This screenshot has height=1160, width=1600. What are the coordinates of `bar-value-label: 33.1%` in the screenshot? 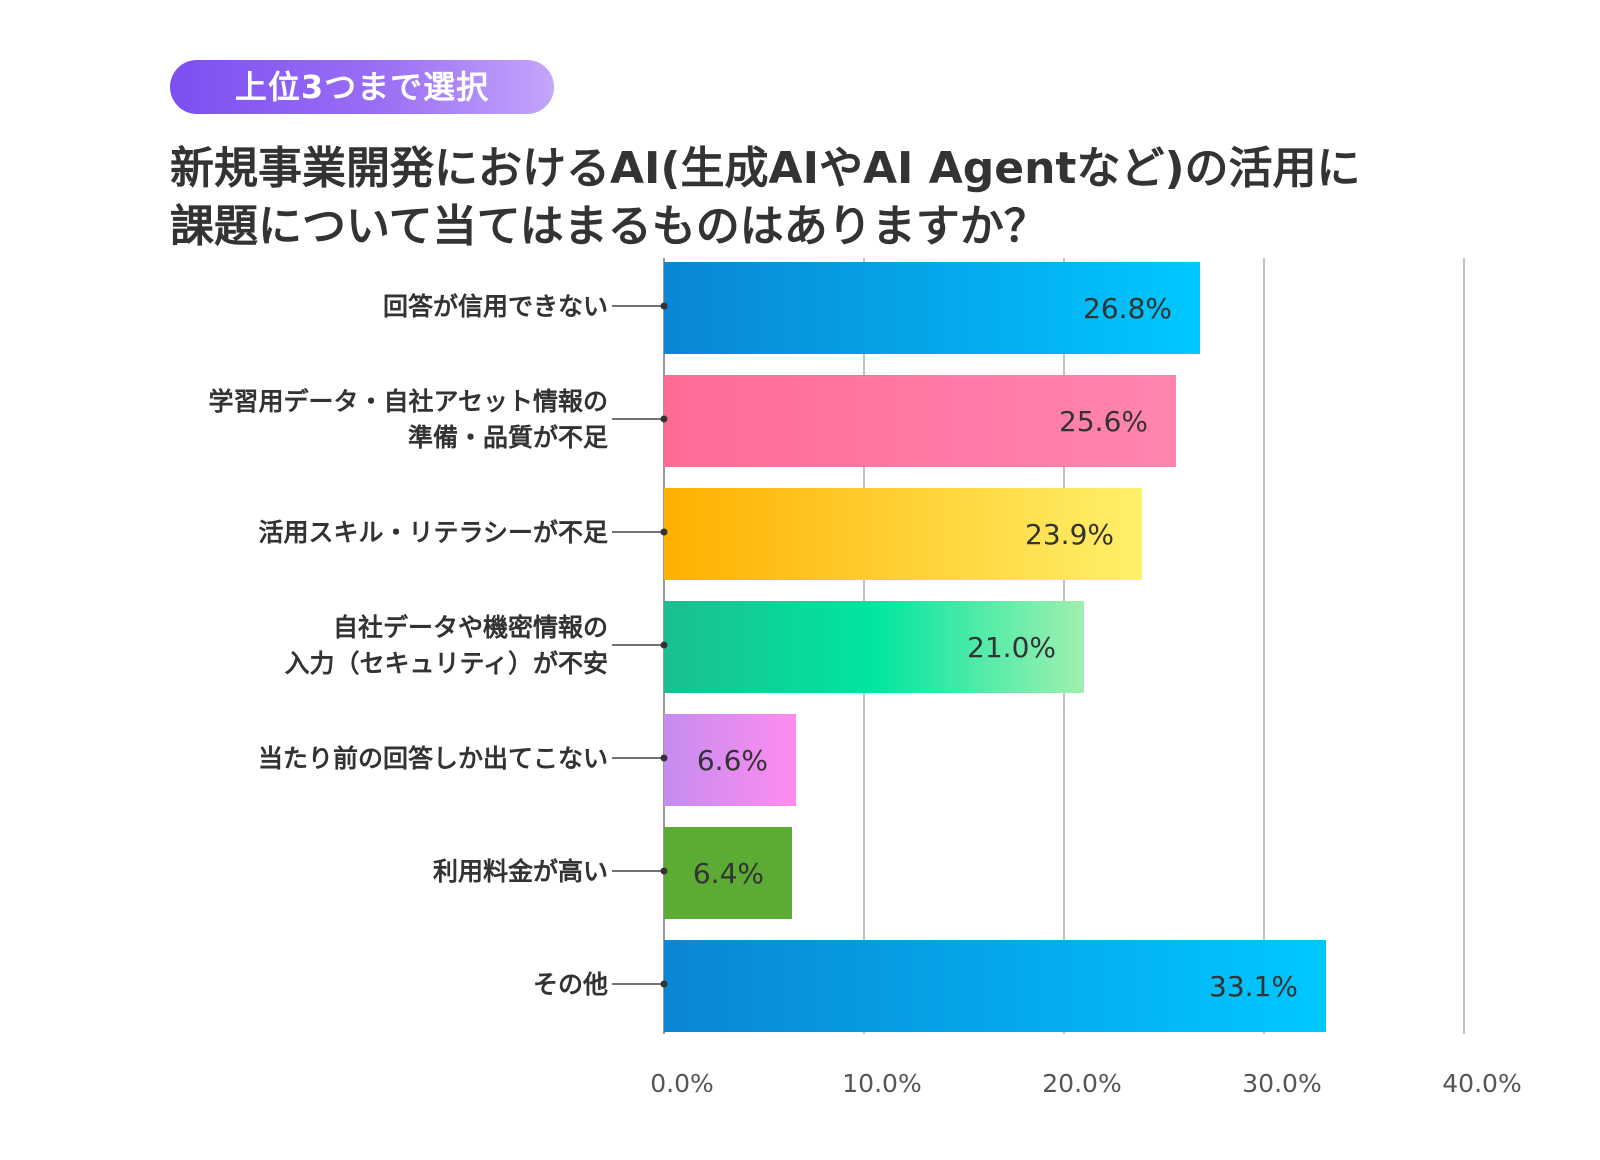 It's located at (1253, 986).